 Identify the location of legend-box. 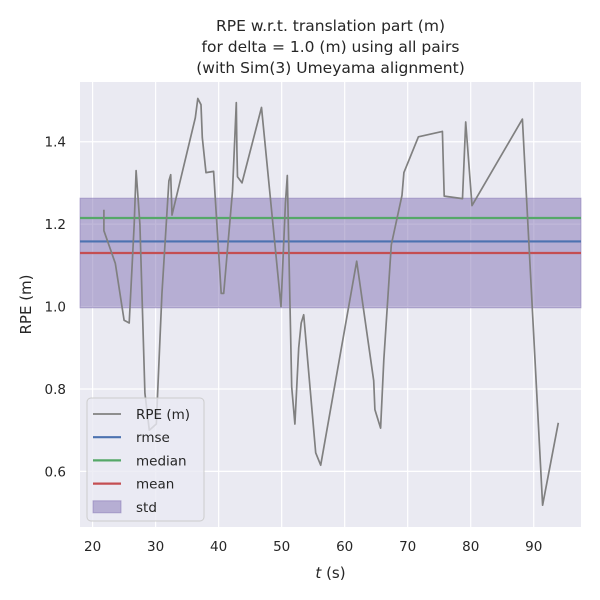
(145, 459).